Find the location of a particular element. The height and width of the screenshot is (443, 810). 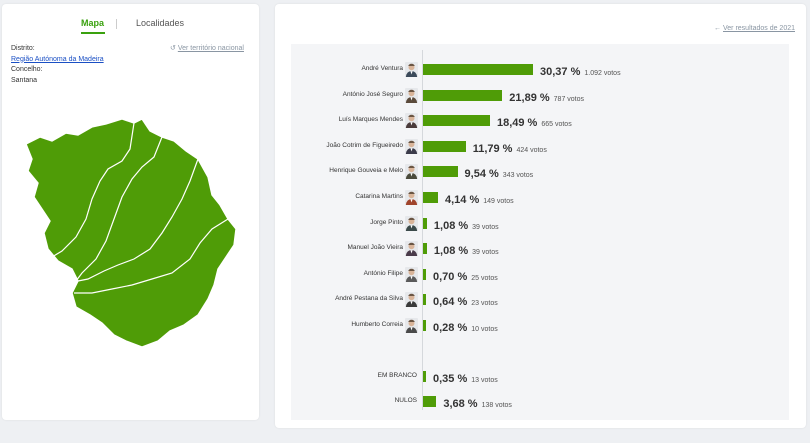

result-row: António José Seguro 21,89 % 787 votos is located at coordinates (540, 96).